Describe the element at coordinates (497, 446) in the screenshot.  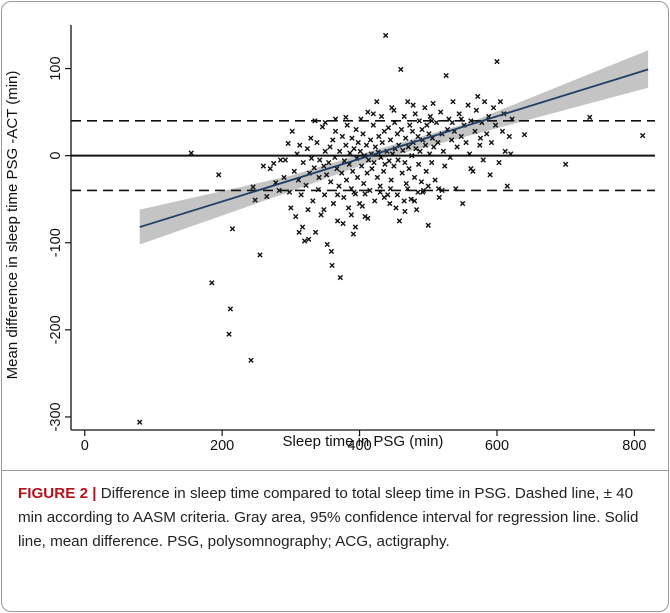
I see `x-tick-label: 600` at that location.